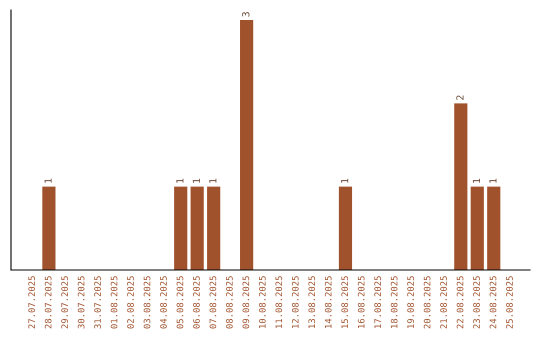 The height and width of the screenshot is (340, 540). Describe the element at coordinates (163, 302) in the screenshot. I see `x-tick-label: 04.08.2025` at that location.